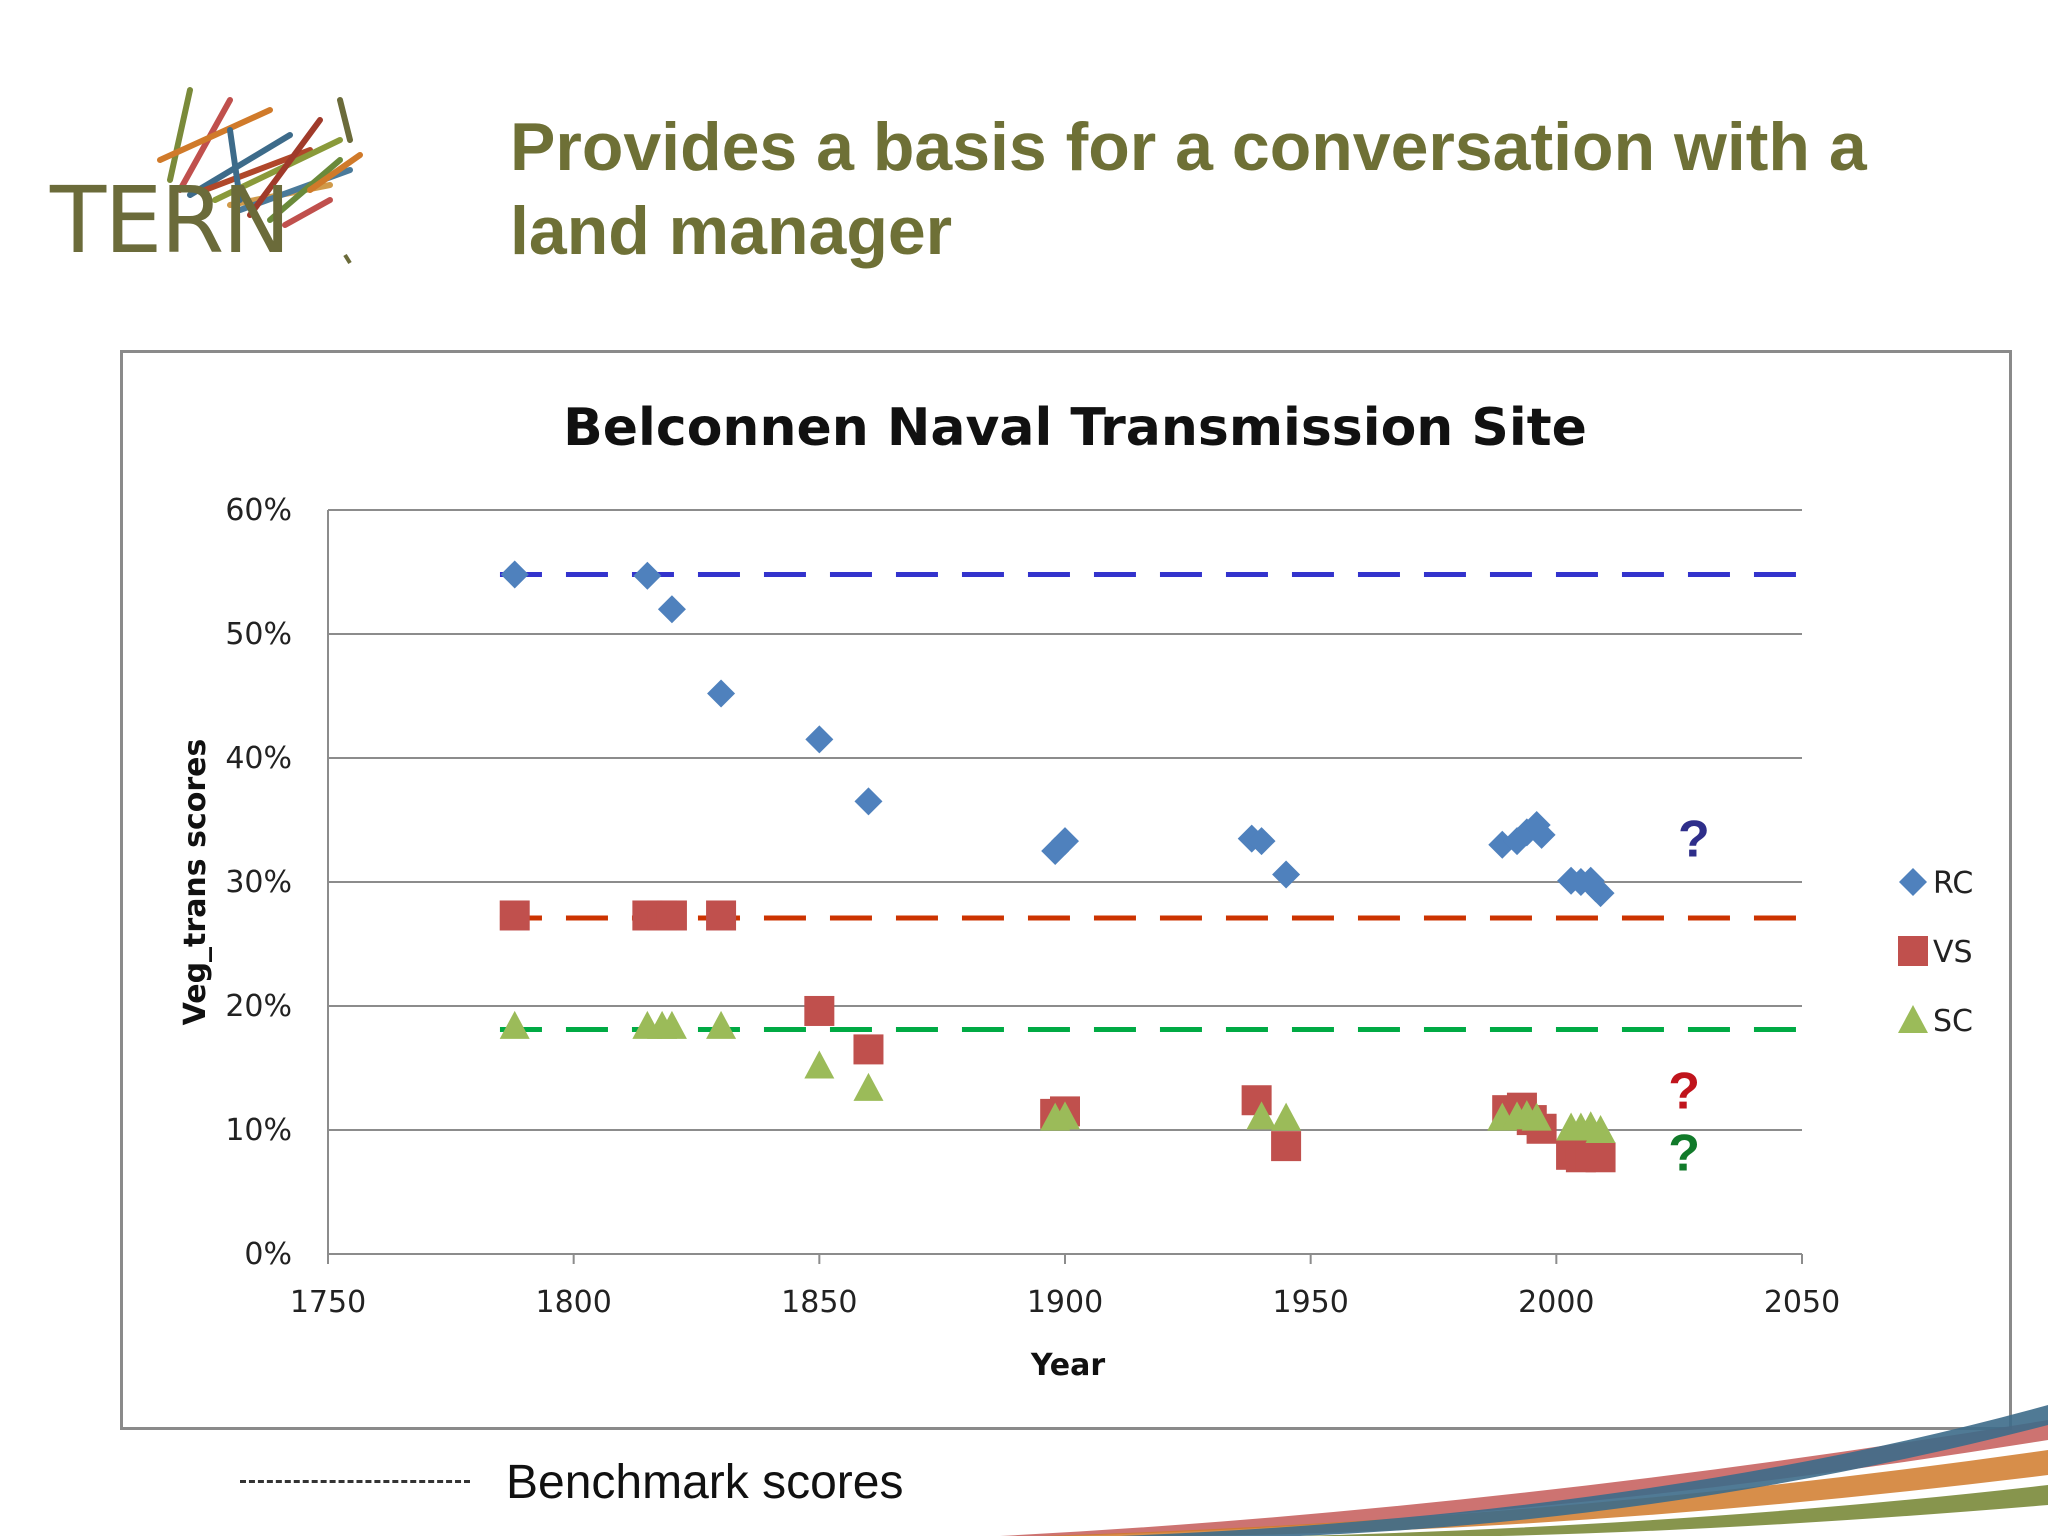 The width and height of the screenshot is (2048, 1536). Describe the element at coordinates (1524, 1470) in the screenshot. I see `decorative-swoosh` at that location.